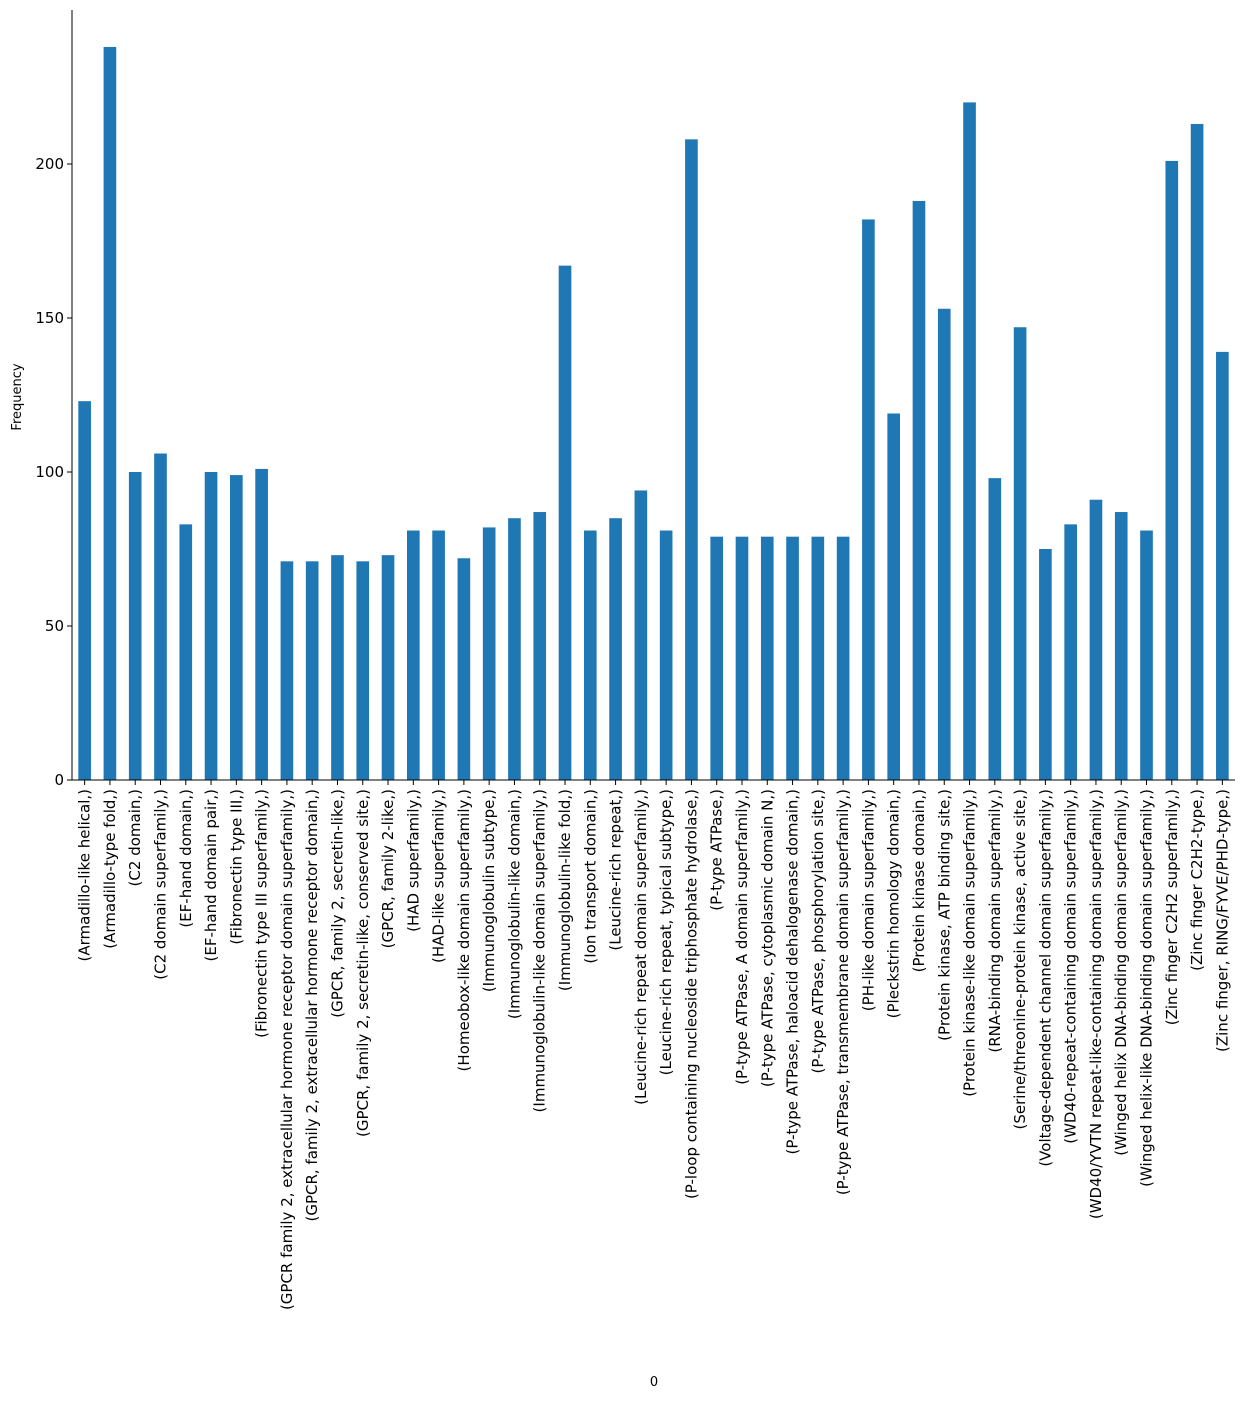 The image size is (1244, 1404). Describe the element at coordinates (439, 876) in the screenshot. I see `x-category-label: (HAD-like superfamily,)` at that location.